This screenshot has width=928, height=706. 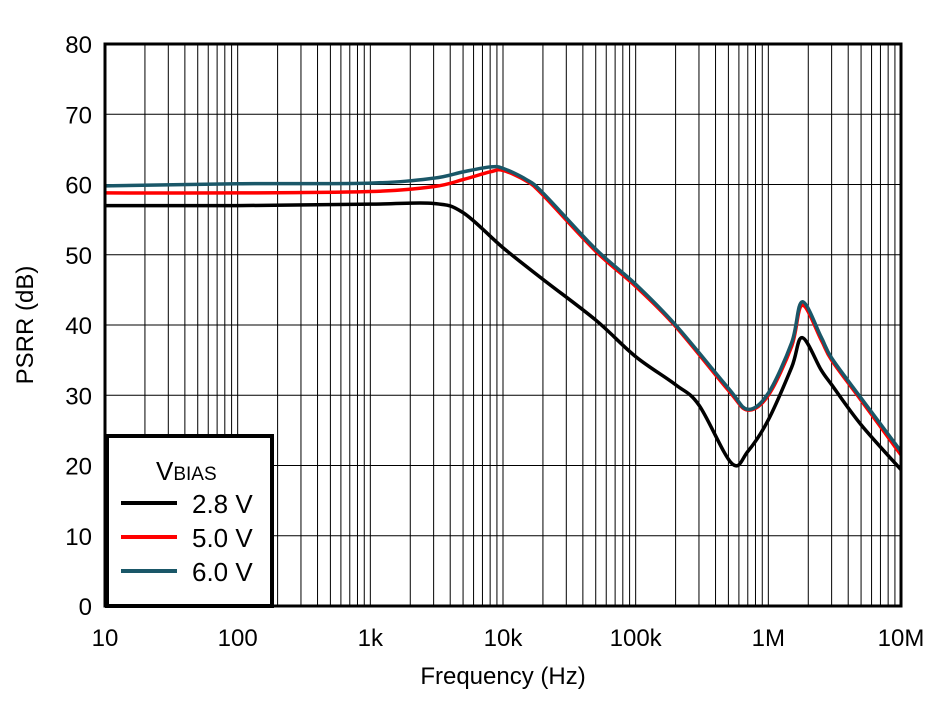 I want to click on x-tick-labels: 10 100 1k 10k 100k 1M 10M, so click(x=508, y=638).